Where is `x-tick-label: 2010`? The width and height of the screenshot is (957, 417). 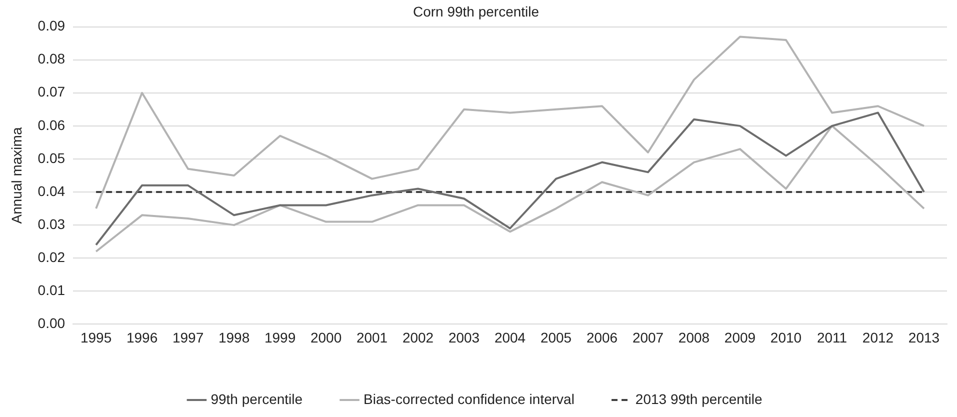
x-tick-label: 2010 is located at coordinates (786, 337).